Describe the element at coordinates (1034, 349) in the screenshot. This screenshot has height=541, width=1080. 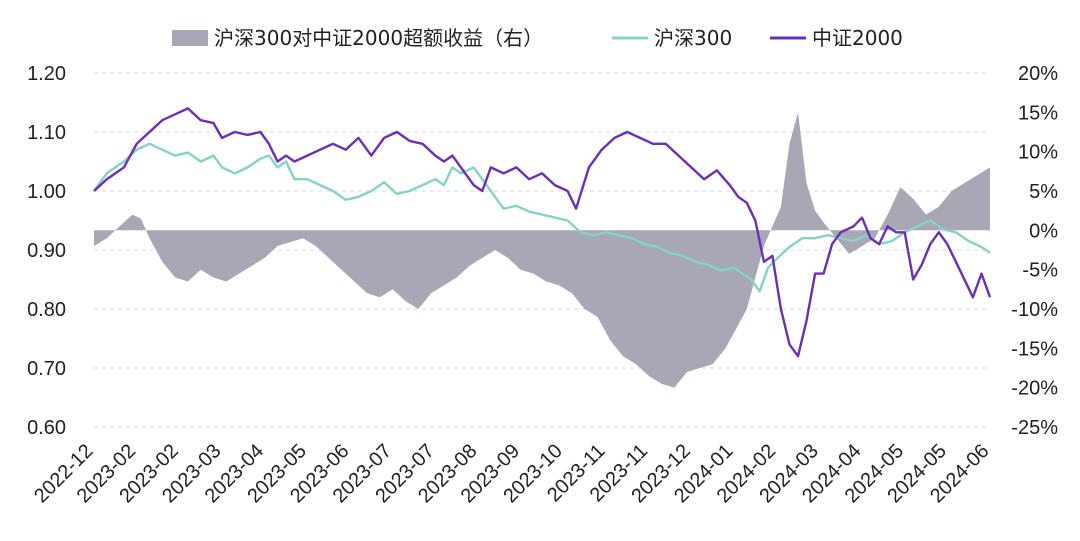
I see `y-right-tick-label: -15%` at that location.